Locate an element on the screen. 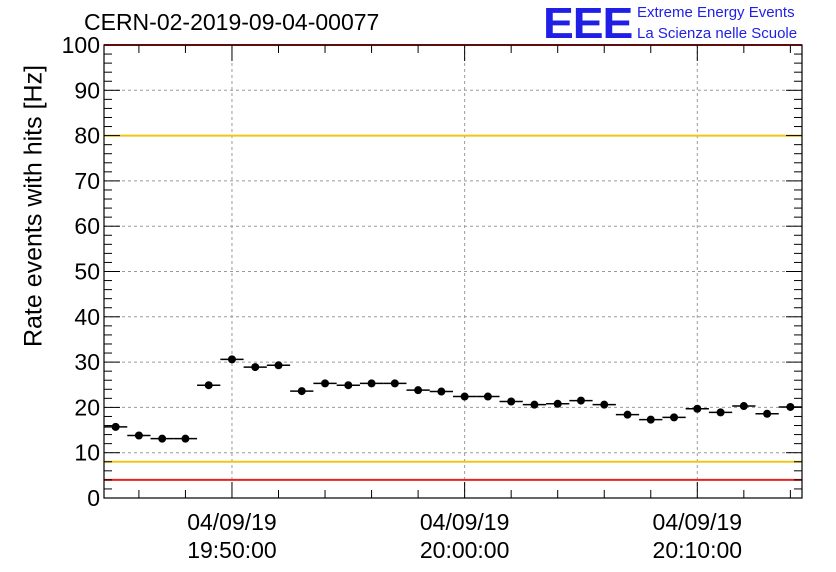 The width and height of the screenshot is (836, 572). chart-title: CERN-02-2019-09-04-00077 is located at coordinates (232, 22).